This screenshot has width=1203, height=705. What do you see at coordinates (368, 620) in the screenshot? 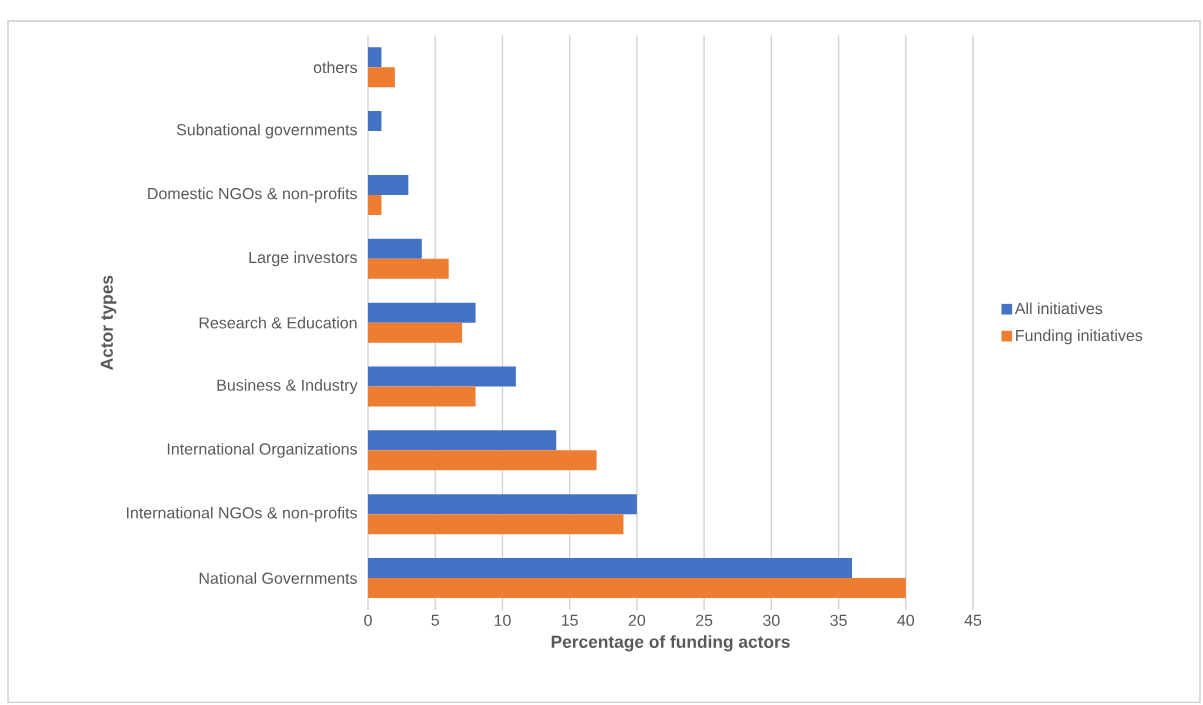
I see `x-tick-label: 0` at bounding box center [368, 620].